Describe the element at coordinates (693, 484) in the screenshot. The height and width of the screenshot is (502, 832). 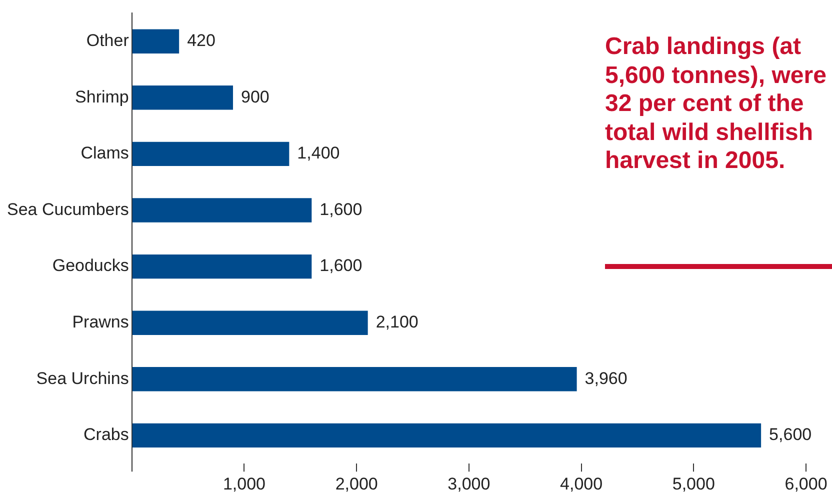
I see `x-tick-label: 5,000` at that location.